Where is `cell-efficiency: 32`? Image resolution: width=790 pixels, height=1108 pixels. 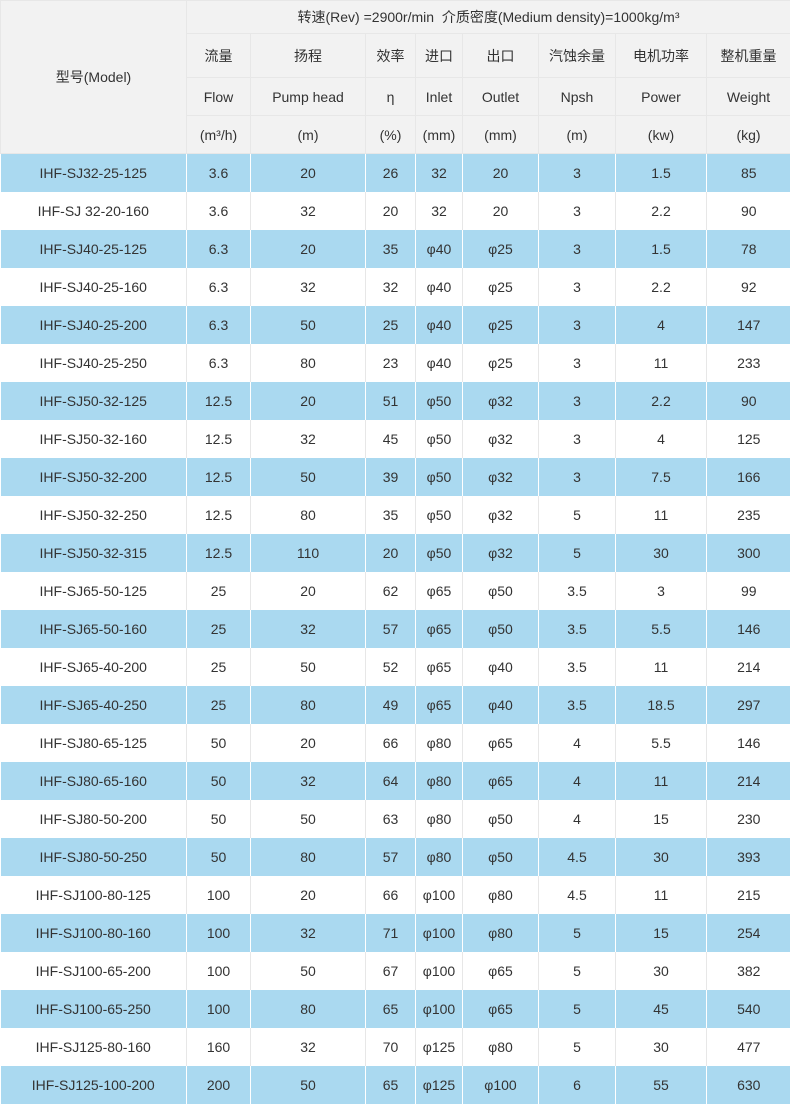 cell-efficiency: 32 is located at coordinates (390, 287).